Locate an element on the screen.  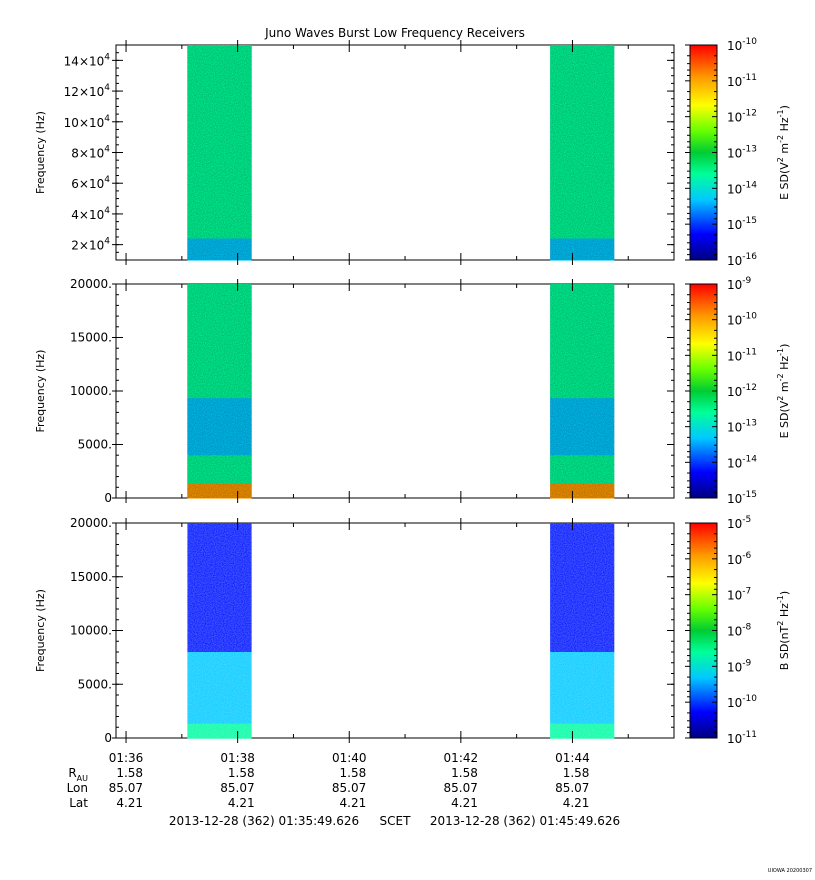
x-tick-label: 01:42 is located at coordinates (461, 758).